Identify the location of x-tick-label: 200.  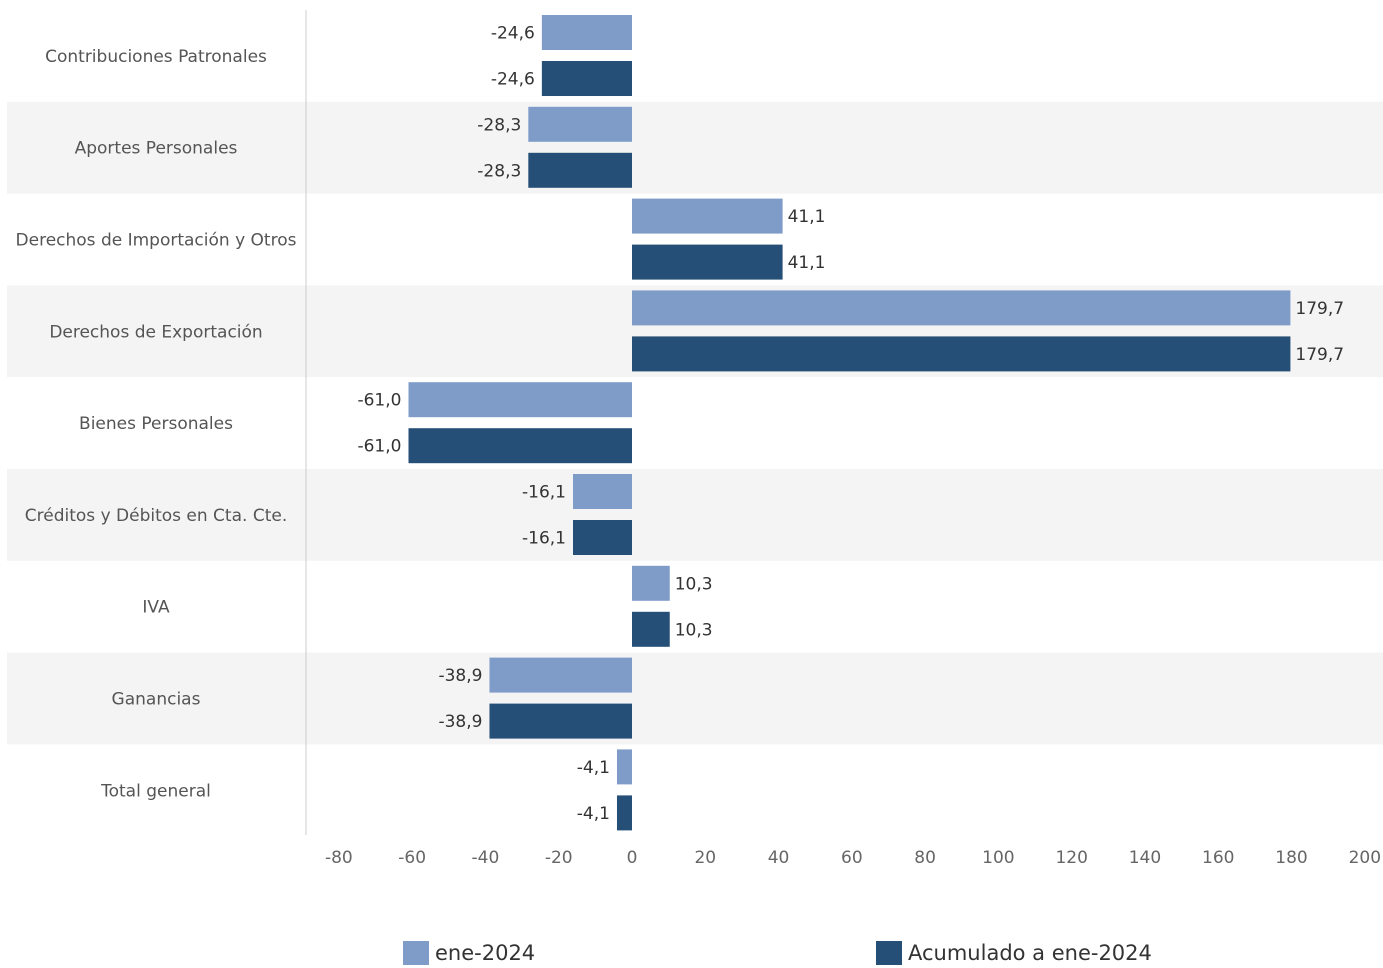
(1365, 858).